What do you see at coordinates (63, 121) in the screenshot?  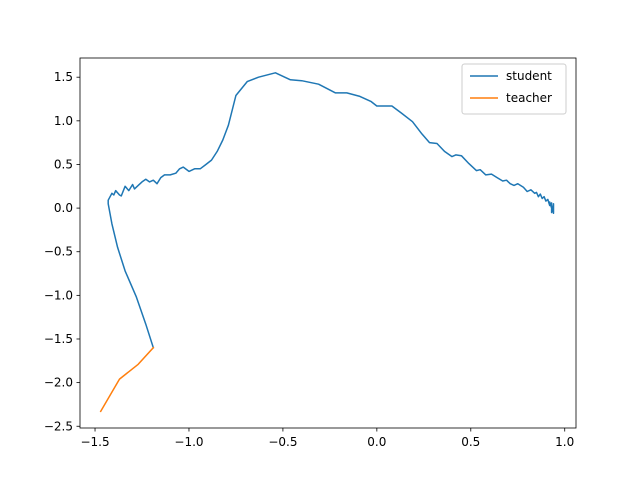 I see `y-tick-label: 1.0` at bounding box center [63, 121].